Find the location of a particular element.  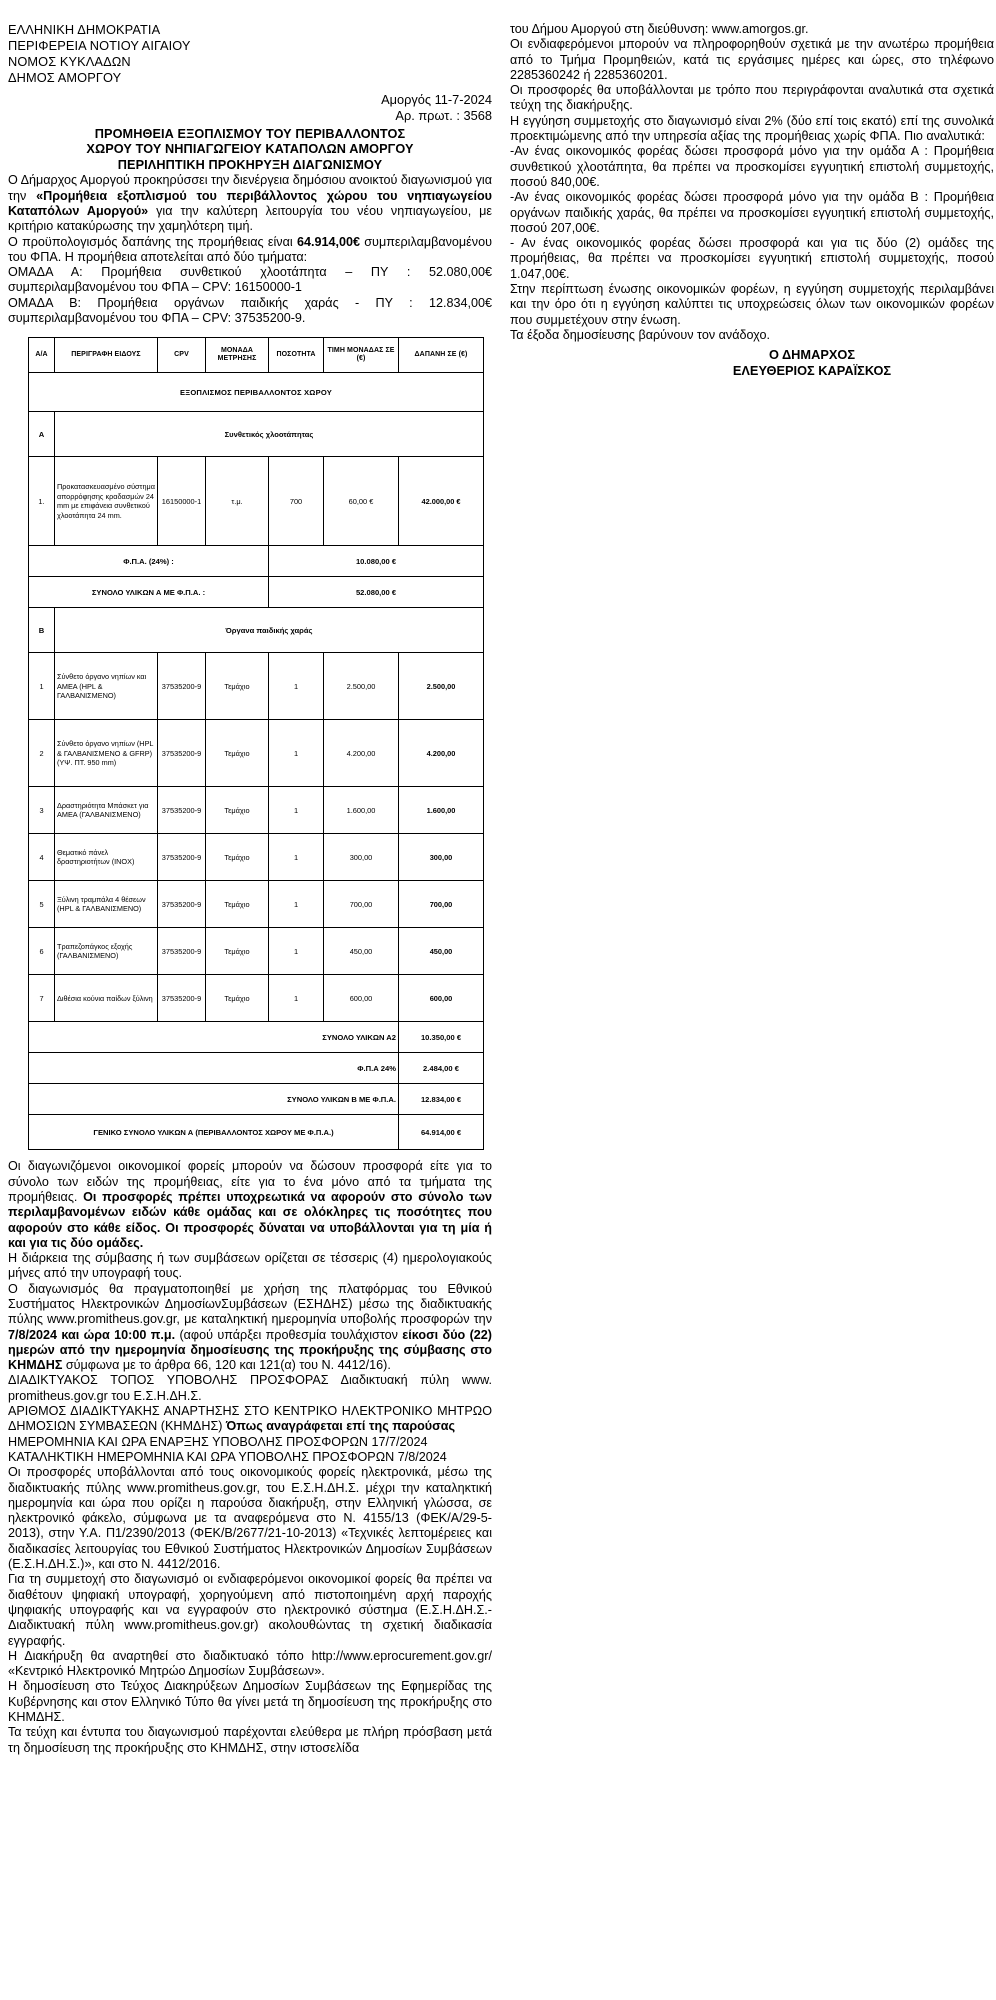

cell-description: Θεματικό πάνελ δραστηριοτήτων (INOX) is located at coordinates (106, 857).